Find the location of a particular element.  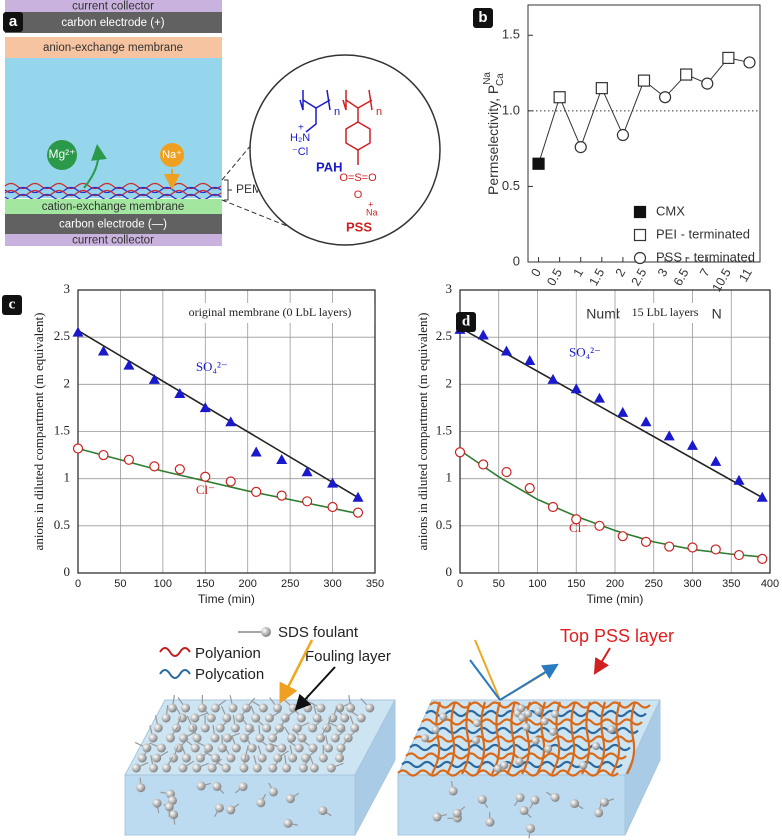

x-tick-label: 1 is located at coordinates (579, 272).